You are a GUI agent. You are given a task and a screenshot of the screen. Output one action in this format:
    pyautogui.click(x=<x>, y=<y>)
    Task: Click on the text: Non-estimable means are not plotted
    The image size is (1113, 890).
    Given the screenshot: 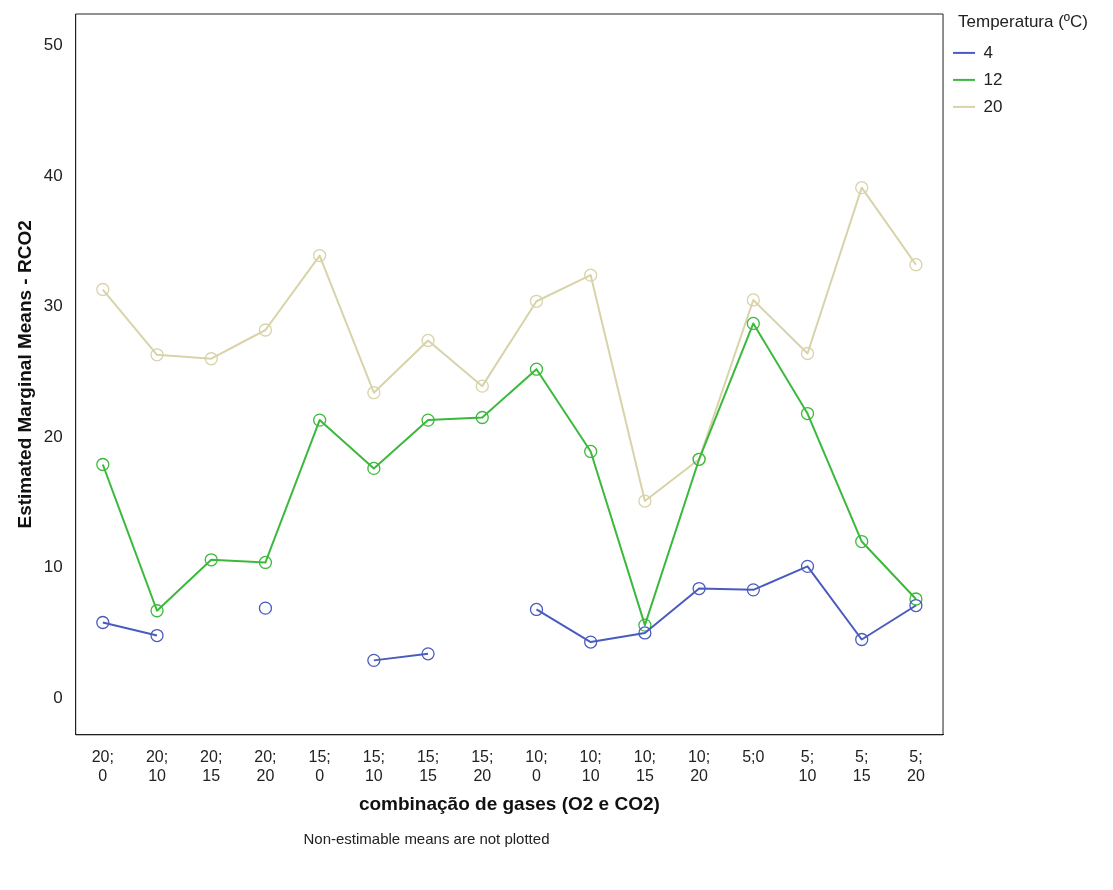 What is the action you would take?
    pyautogui.click(x=426, y=838)
    